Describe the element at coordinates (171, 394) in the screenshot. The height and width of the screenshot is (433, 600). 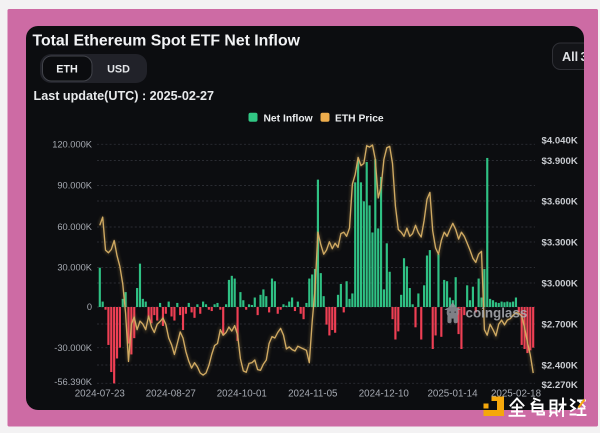
I see `svg-text: 2024-08-27` at that location.